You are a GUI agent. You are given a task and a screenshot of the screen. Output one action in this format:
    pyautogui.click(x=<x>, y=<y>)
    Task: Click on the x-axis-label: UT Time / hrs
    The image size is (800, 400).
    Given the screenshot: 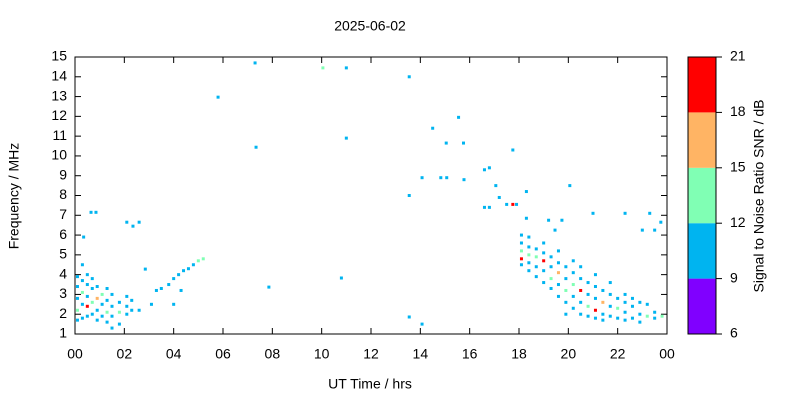 What is the action you would take?
    pyautogui.click(x=370, y=384)
    